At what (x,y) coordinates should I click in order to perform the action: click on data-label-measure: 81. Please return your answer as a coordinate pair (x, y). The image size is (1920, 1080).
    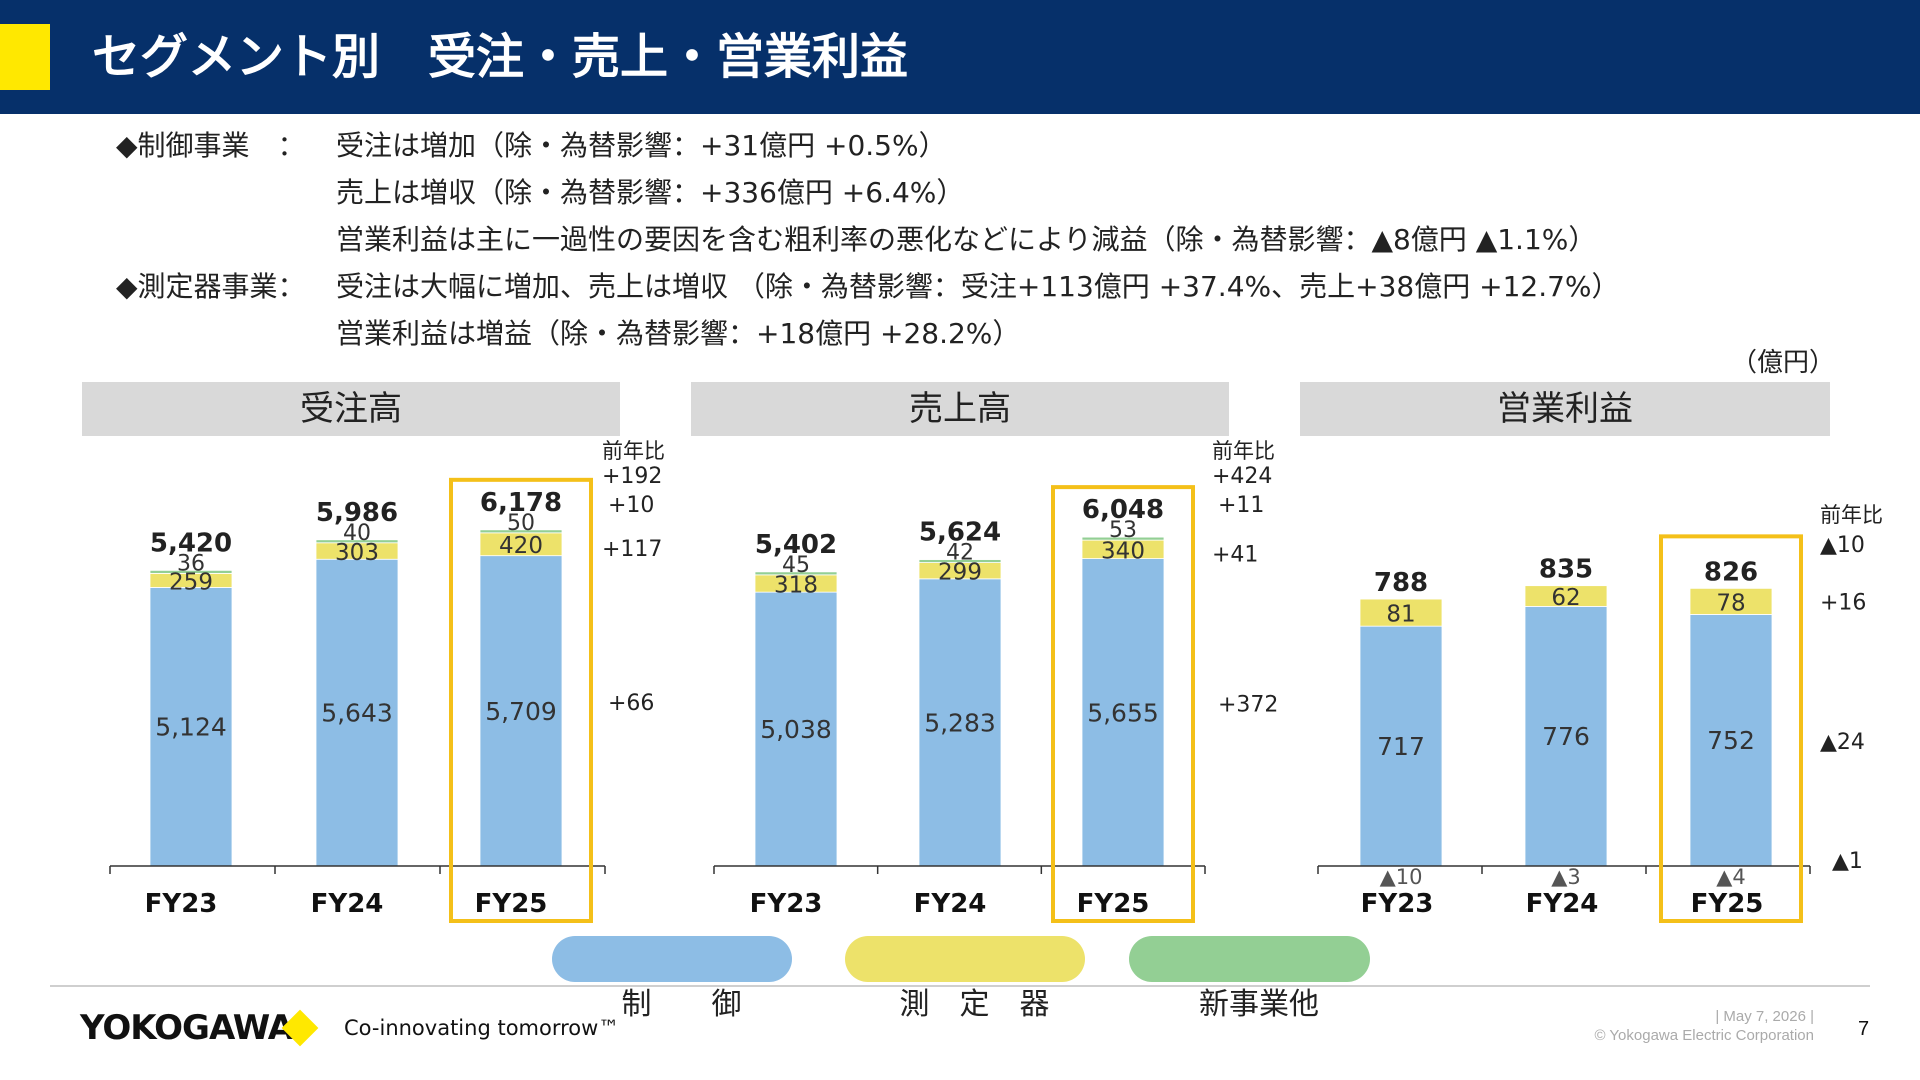
    Looking at the image, I should click on (1400, 615).